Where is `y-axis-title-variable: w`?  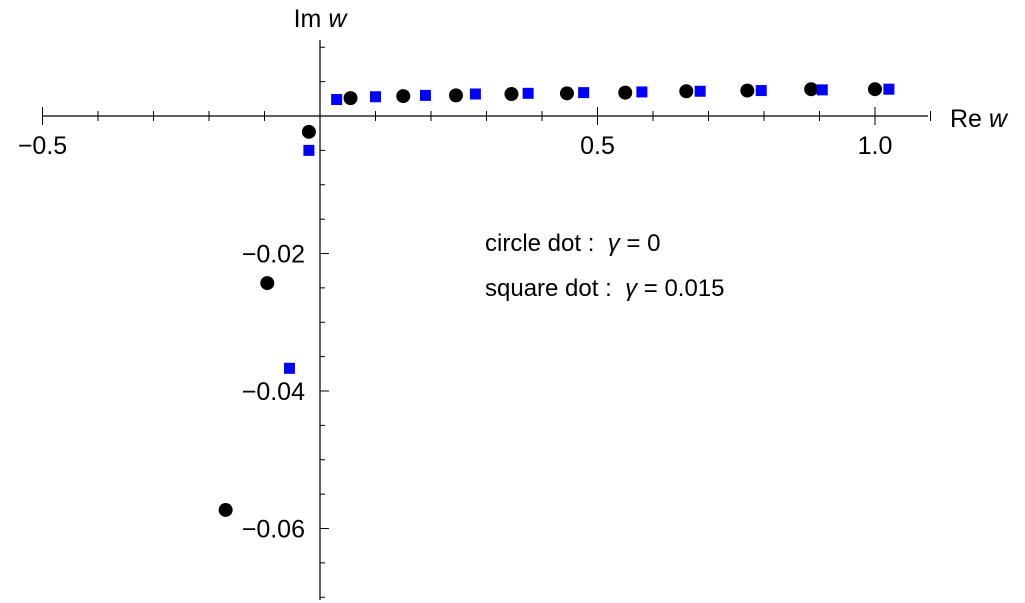 y-axis-title-variable: w is located at coordinates (338, 19).